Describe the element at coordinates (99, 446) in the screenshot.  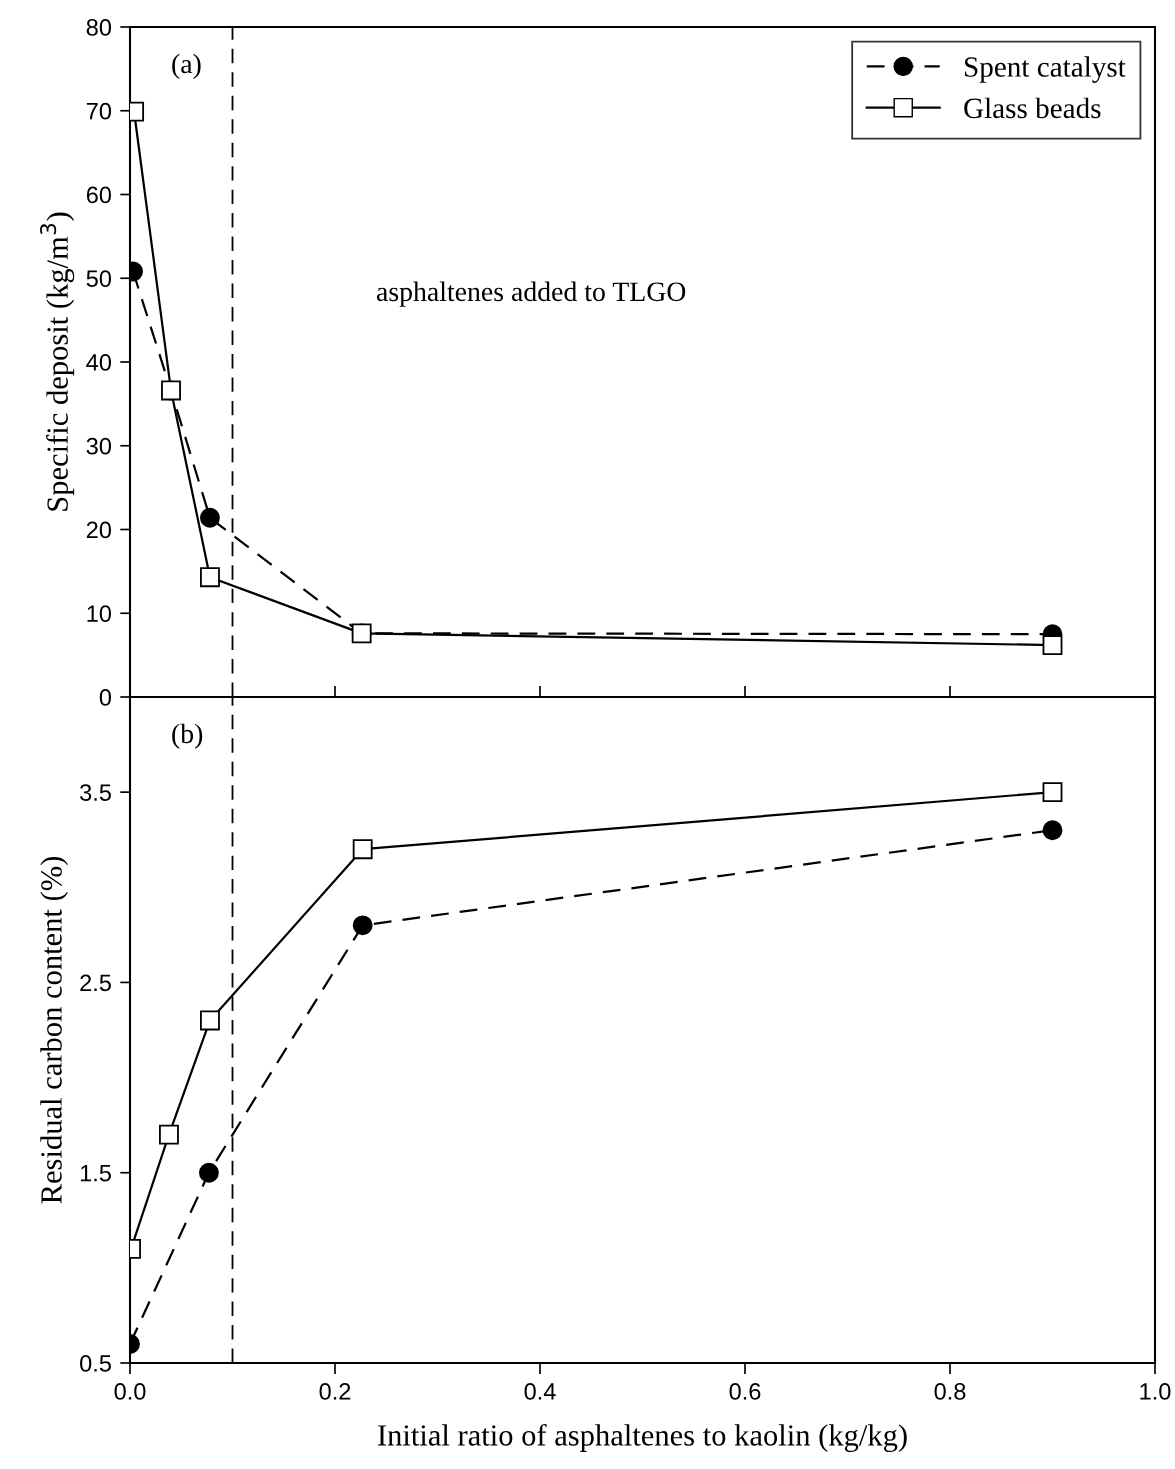
I see `y-tick-label: 30` at that location.